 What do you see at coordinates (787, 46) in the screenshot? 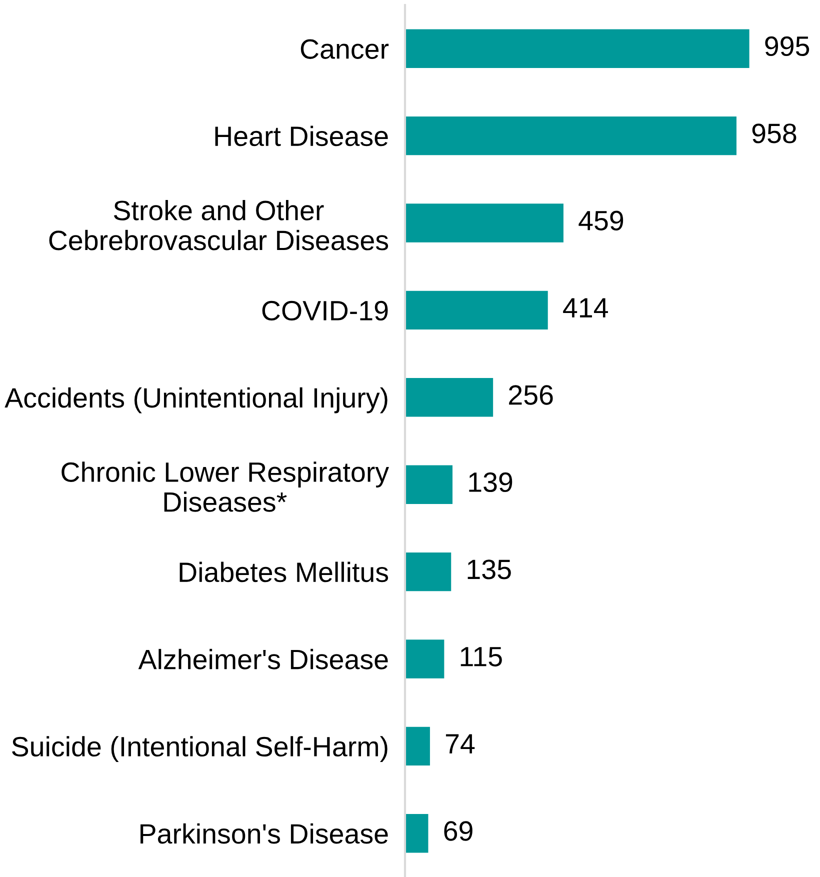
I see `data-label: 995` at bounding box center [787, 46].